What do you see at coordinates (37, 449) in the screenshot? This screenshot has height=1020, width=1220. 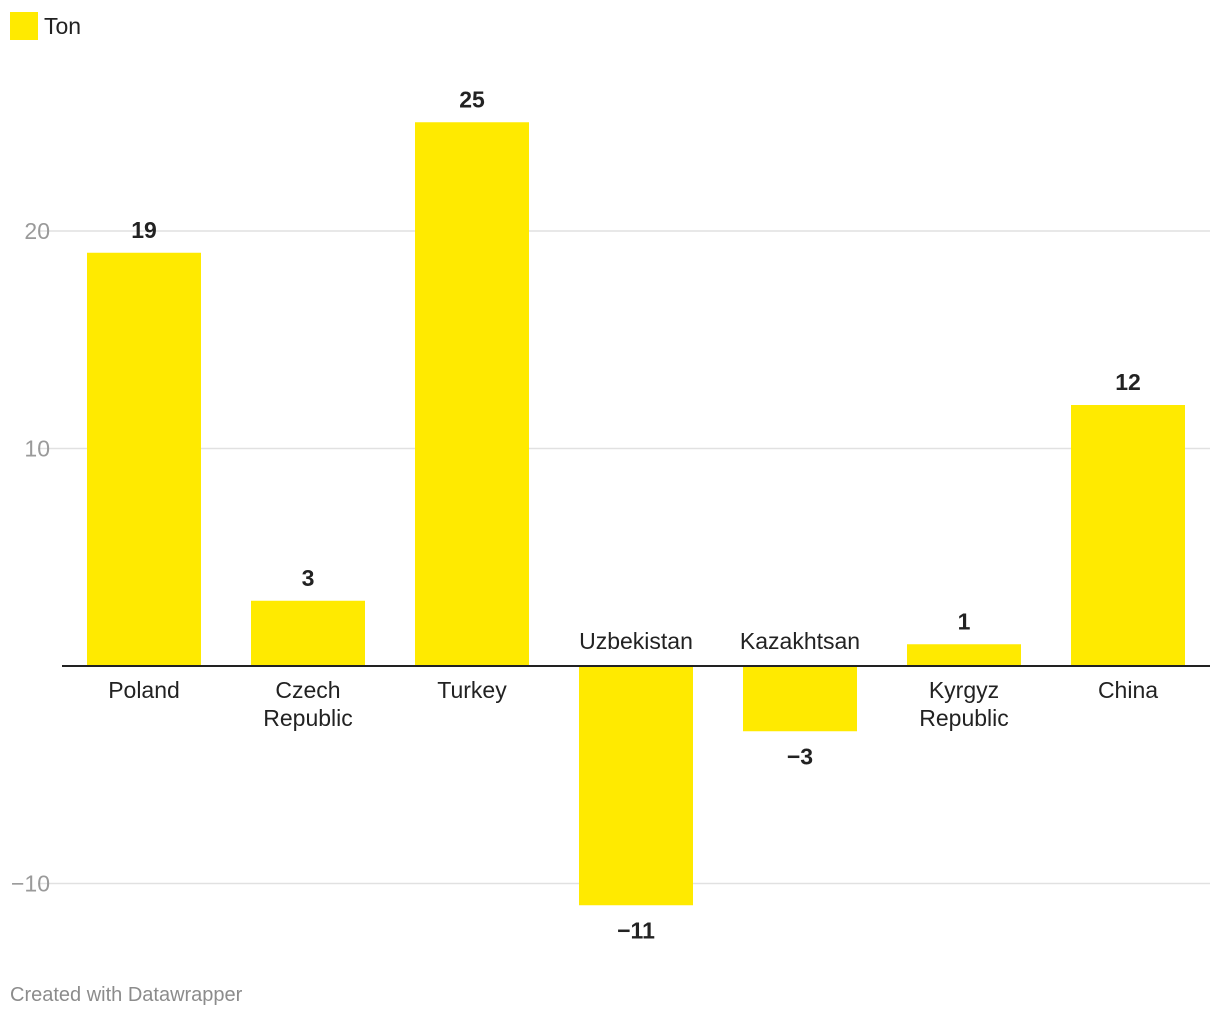 I see `y-tick-label: 10` at bounding box center [37, 449].